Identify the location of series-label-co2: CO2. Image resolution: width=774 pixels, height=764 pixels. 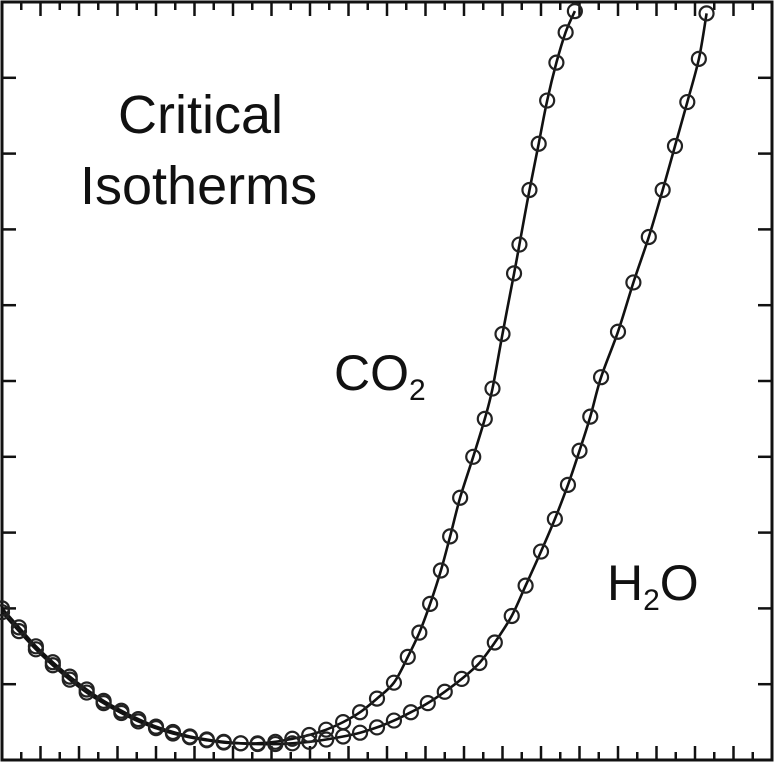
(380, 376).